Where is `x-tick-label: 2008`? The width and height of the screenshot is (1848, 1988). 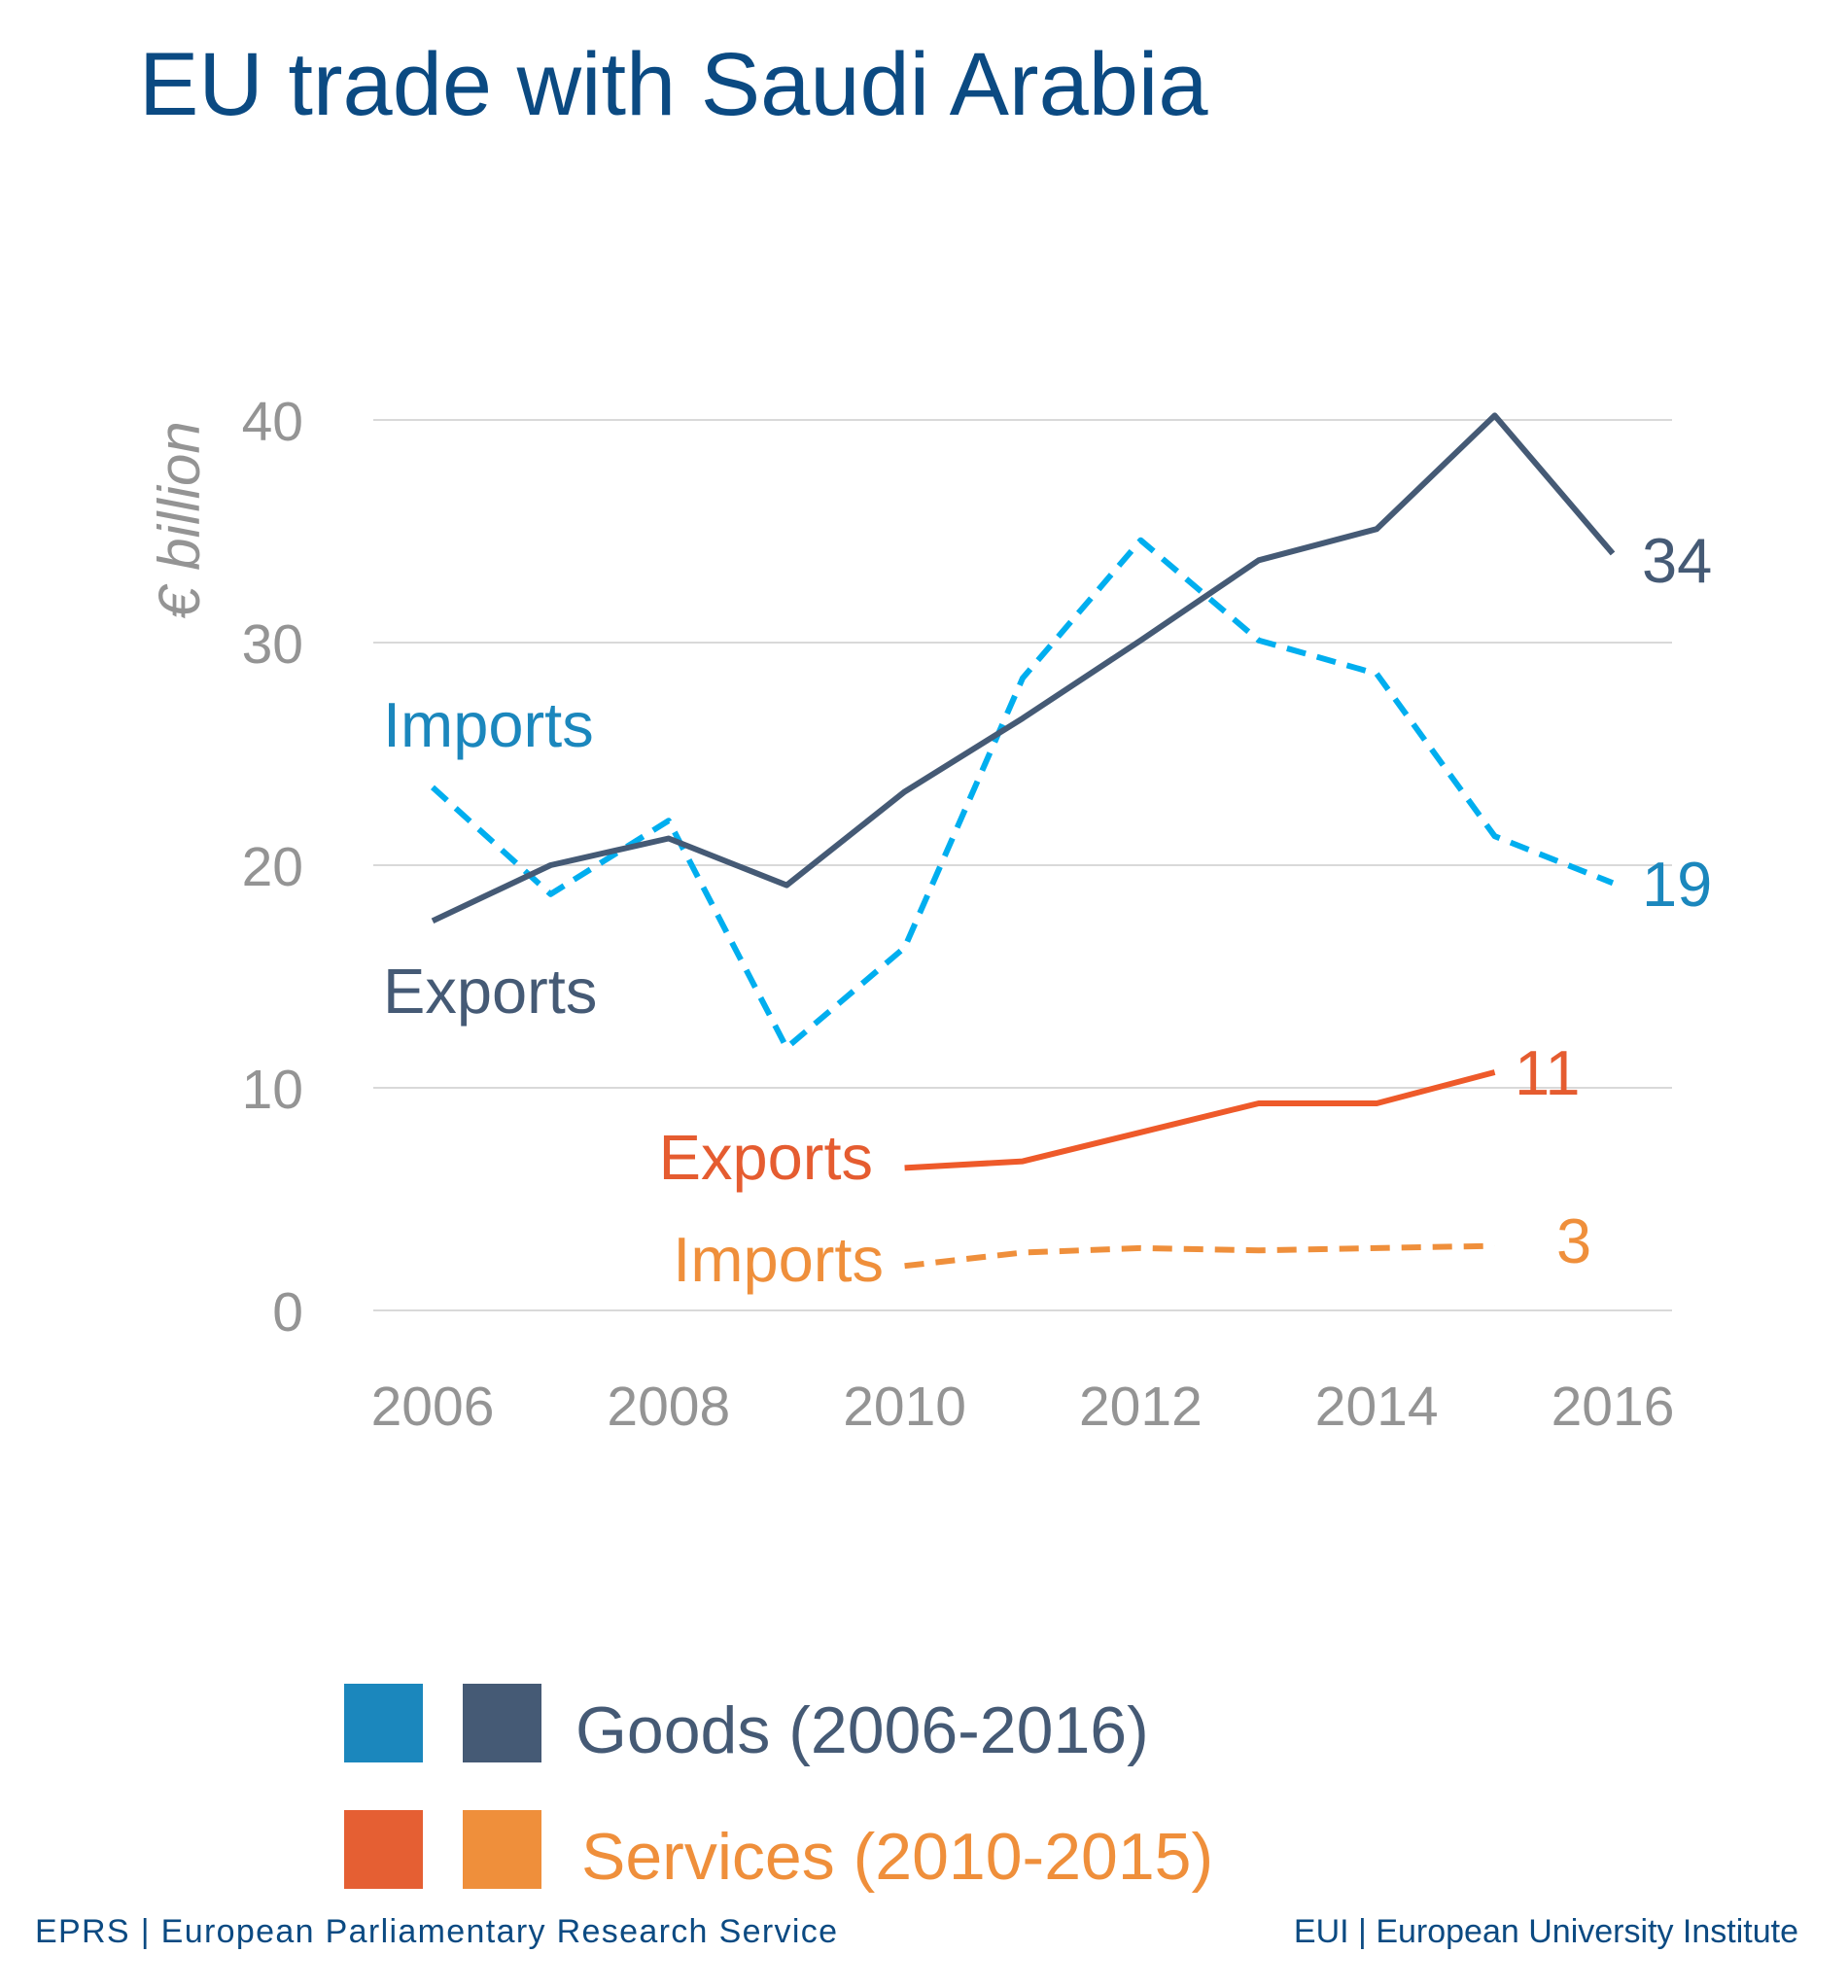 x-tick-label: 2008 is located at coordinates (668, 1407).